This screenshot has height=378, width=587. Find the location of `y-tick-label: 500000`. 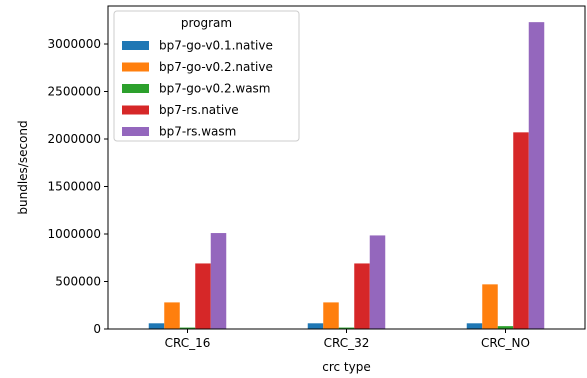

y-tick-label: 500000 is located at coordinates (78, 282).